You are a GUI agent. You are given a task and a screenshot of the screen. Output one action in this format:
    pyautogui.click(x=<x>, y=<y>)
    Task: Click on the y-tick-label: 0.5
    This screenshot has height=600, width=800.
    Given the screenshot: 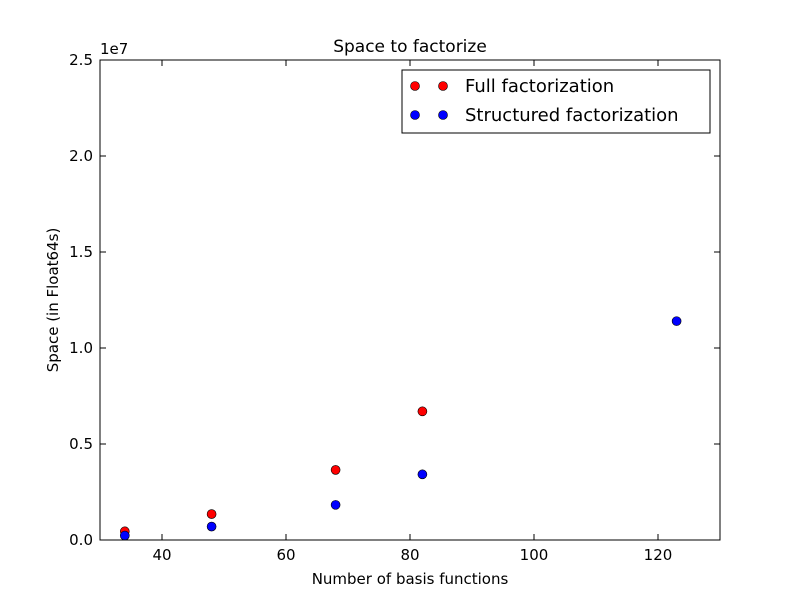 What is the action you would take?
    pyautogui.click(x=81, y=444)
    